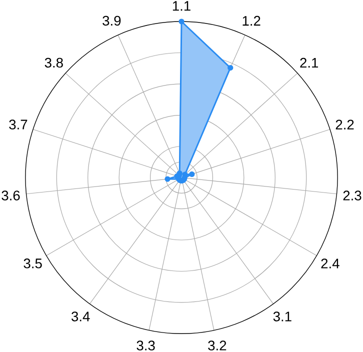 Image resolution: width=363 pixels, height=352 pixels. I want to click on spoke-label: 1.1, so click(181, 6).